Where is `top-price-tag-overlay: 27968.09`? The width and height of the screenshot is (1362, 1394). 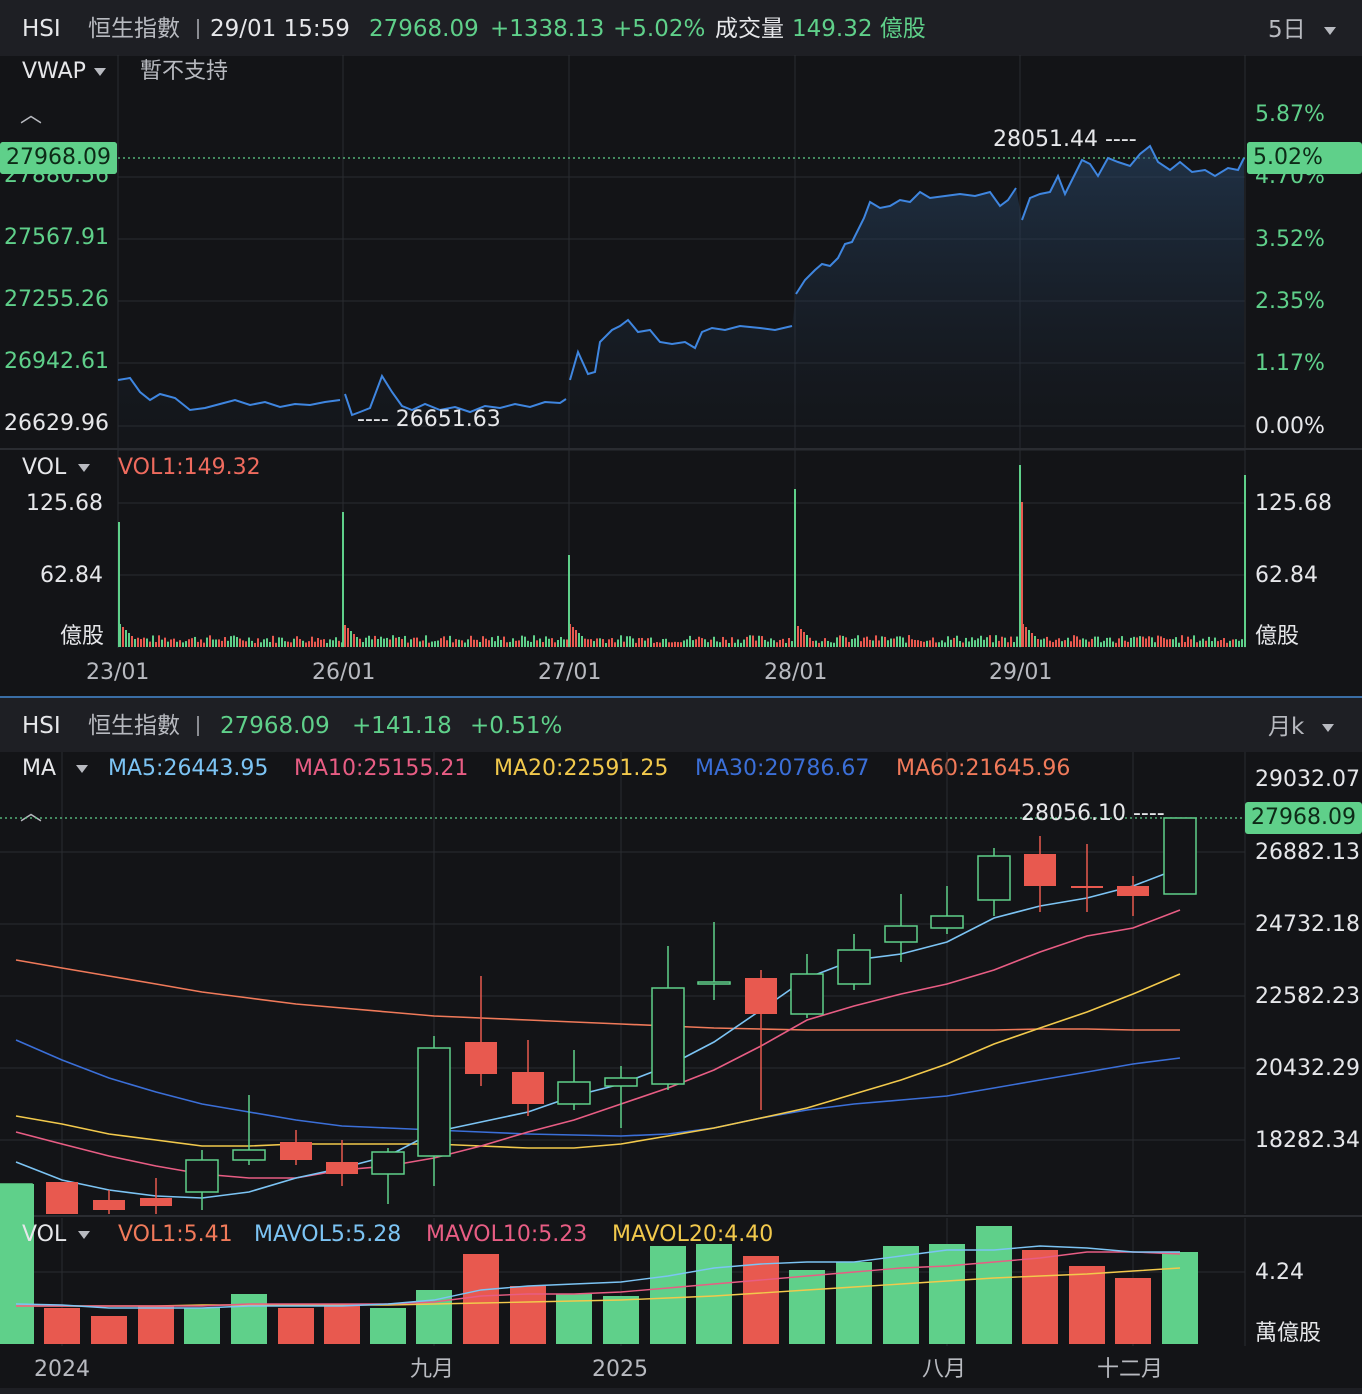
top-price-tag-overlay: 27968.09 is located at coordinates (58, 158).